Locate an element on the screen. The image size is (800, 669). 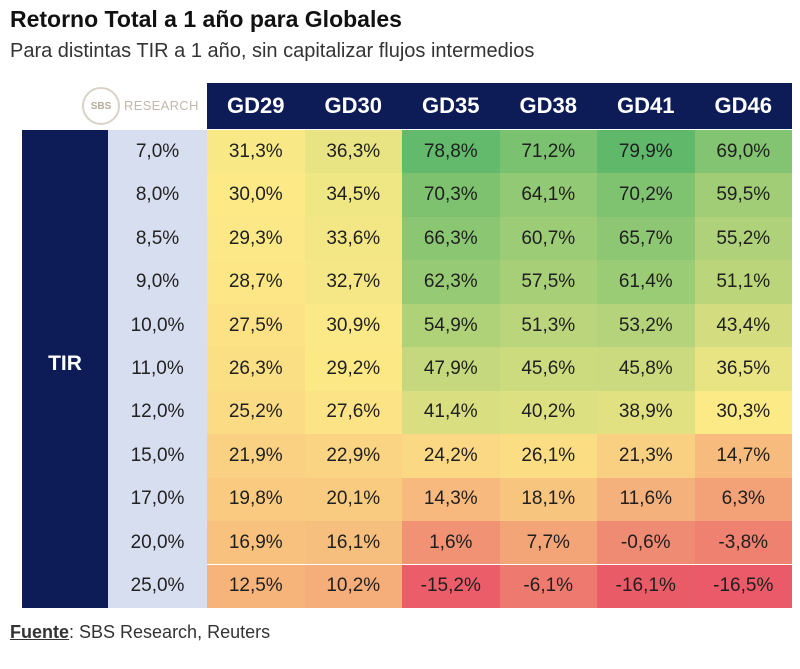
row-label: 15,0% is located at coordinates (157, 455).